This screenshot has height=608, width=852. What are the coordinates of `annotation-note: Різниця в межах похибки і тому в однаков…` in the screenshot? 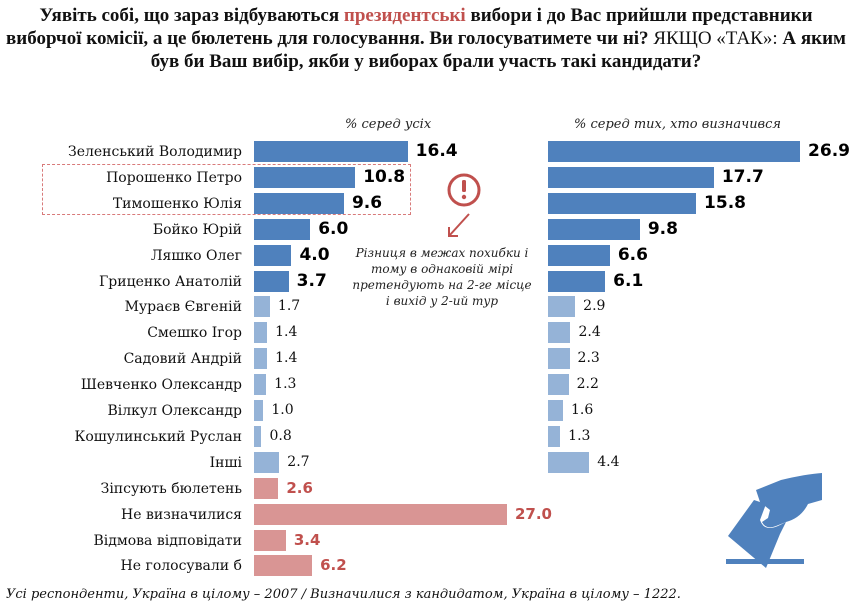 It's located at (442, 277).